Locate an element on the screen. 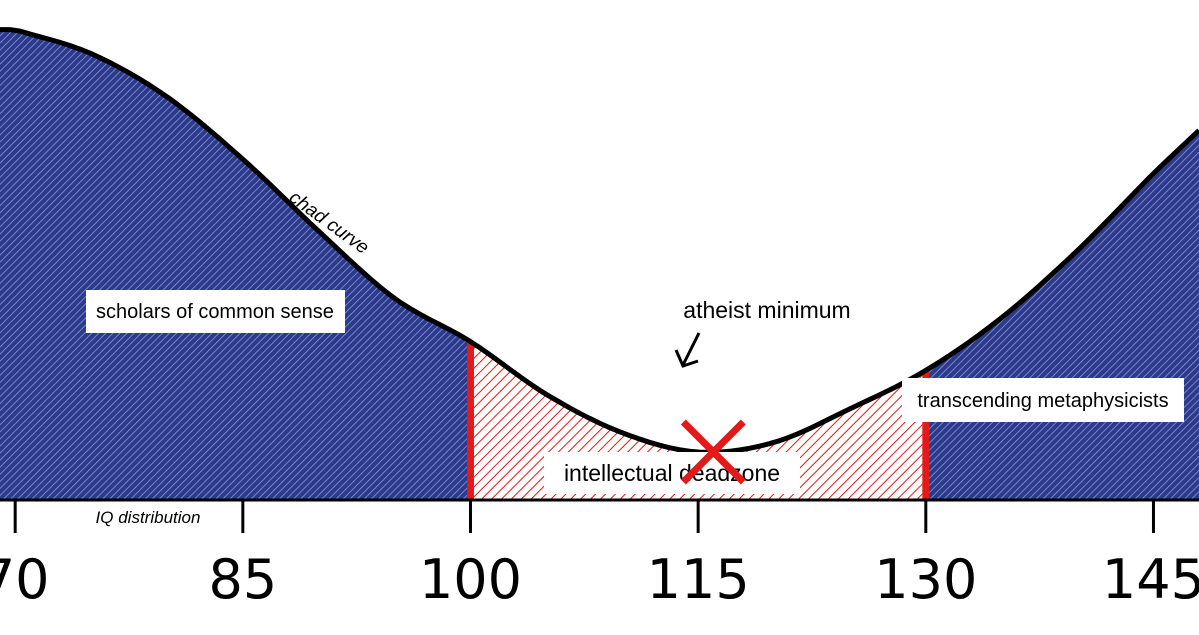  region-label-transcending-text: transcending metaphysicists is located at coordinates (1042, 401).